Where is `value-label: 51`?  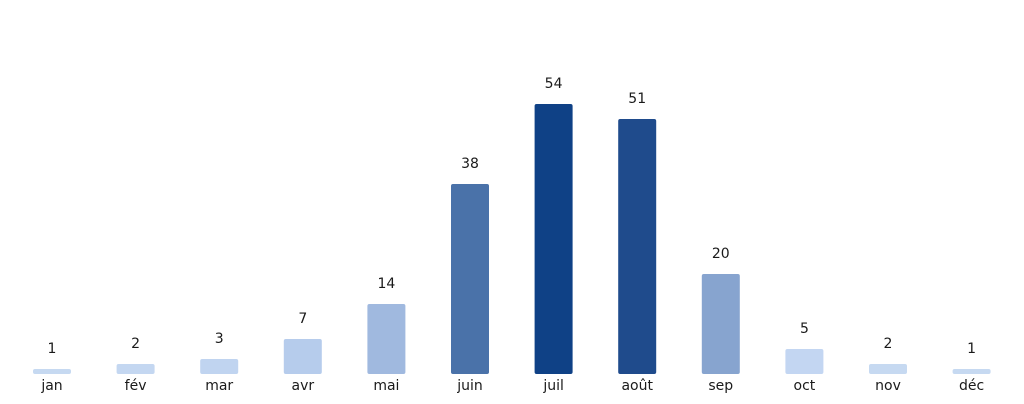
value-label: 51 is located at coordinates (637, 99).